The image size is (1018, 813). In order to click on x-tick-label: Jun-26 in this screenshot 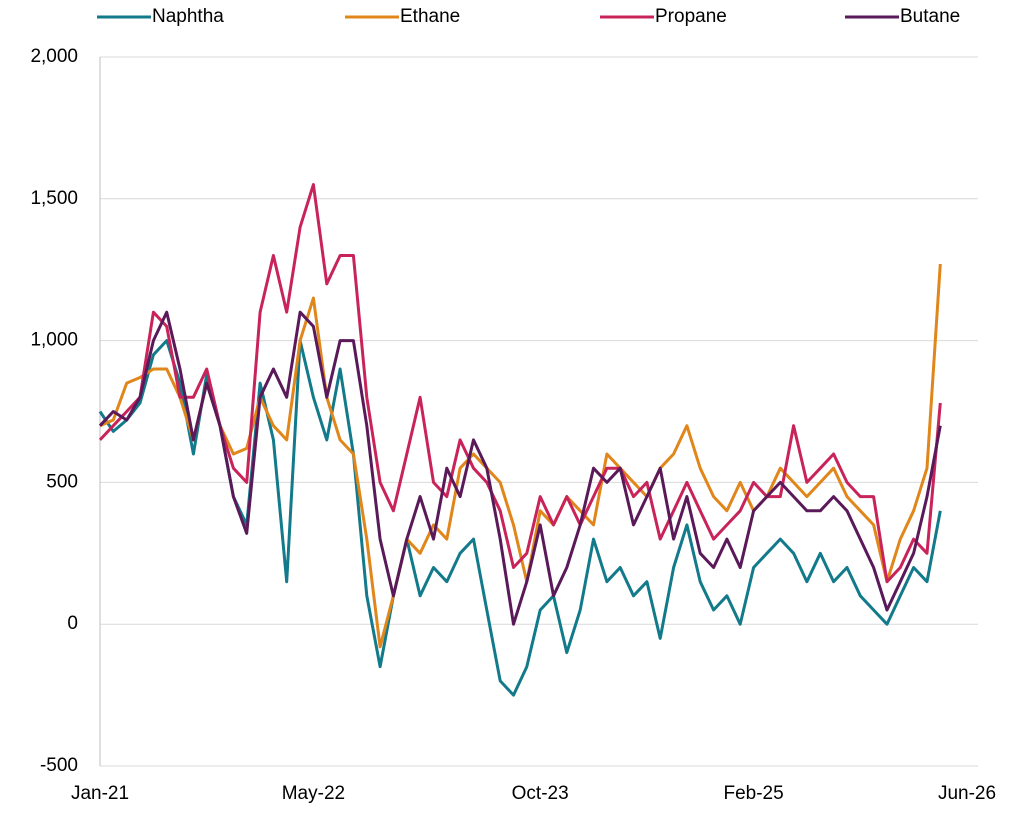, I will do `click(967, 793)`.